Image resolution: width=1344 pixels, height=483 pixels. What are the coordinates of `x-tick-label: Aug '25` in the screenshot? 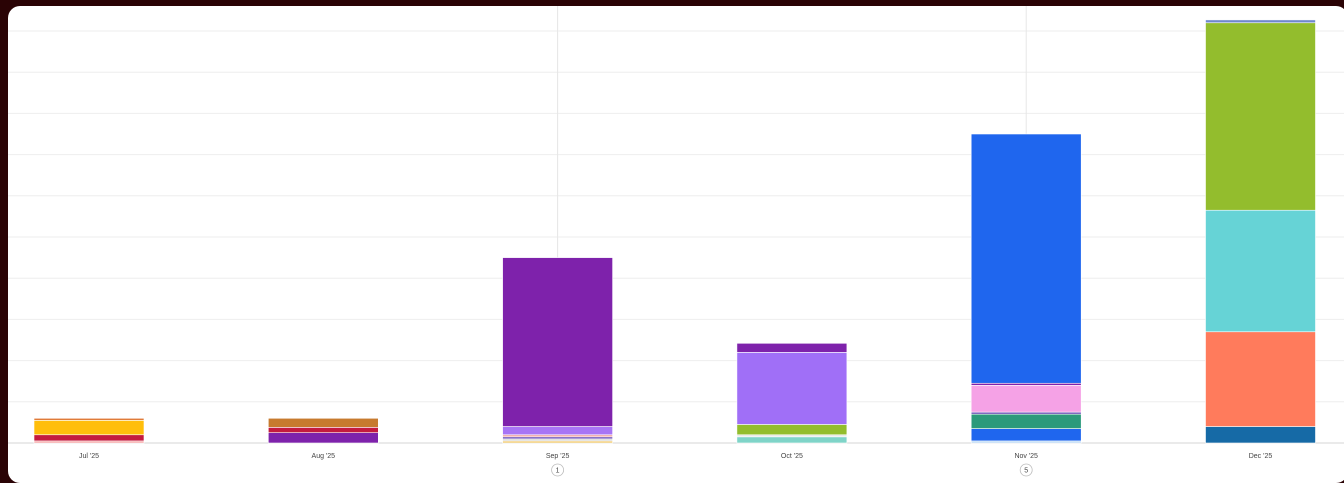 It's located at (324, 456).